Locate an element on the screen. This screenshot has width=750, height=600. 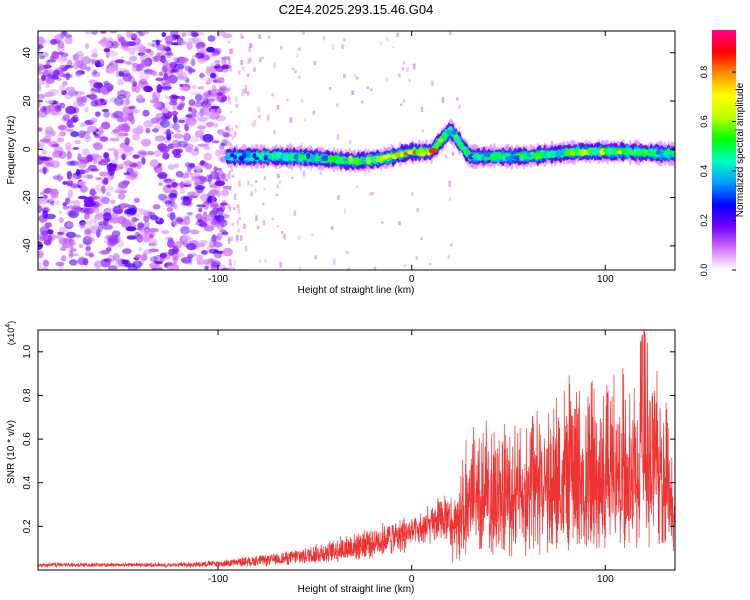
figure-title: C2E4.2025.293.15.46.G04 is located at coordinates (356, 9).